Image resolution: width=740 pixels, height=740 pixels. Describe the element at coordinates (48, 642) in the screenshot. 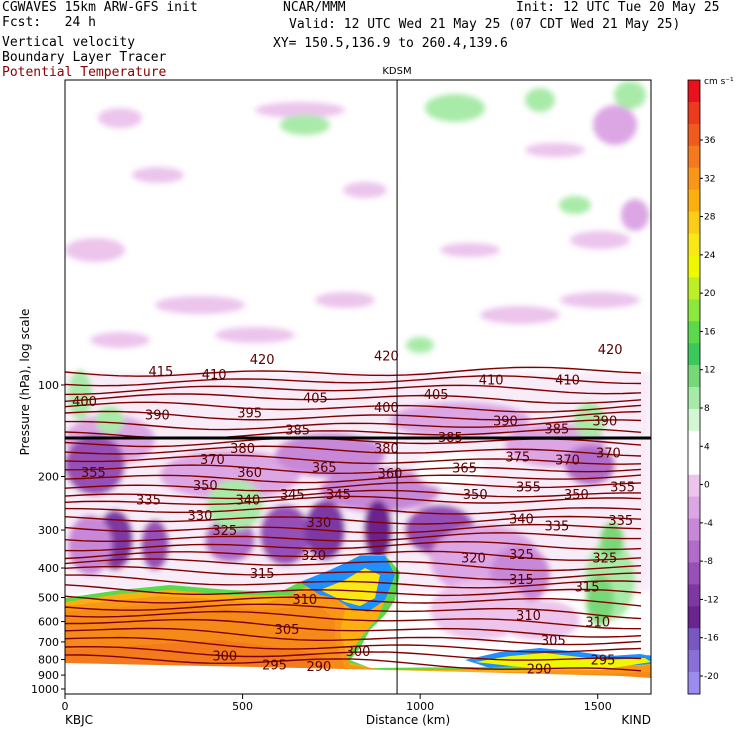

I see `y-tick-label: 700` at that location.